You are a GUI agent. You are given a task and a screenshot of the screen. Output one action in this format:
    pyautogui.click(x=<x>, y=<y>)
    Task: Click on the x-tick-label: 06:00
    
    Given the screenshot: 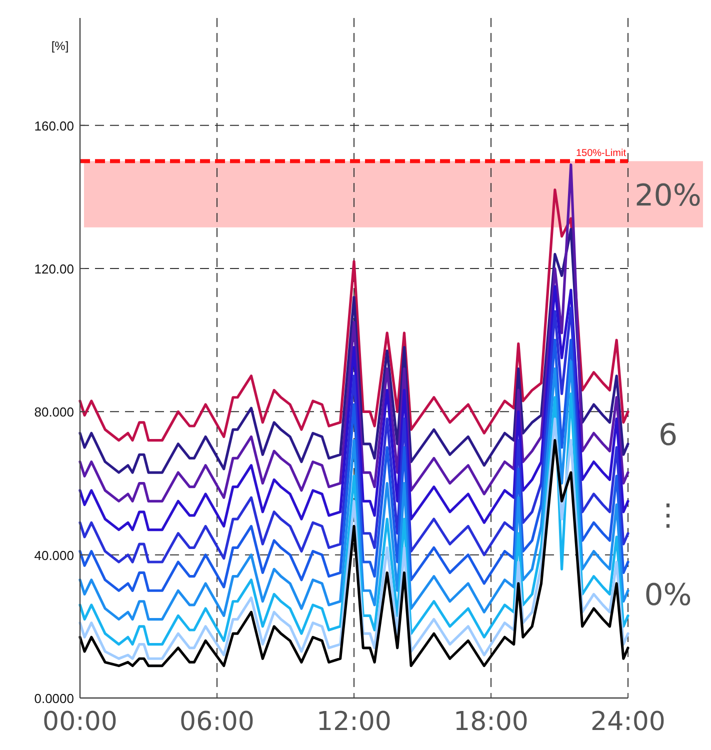 What is the action you would take?
    pyautogui.click(x=217, y=722)
    